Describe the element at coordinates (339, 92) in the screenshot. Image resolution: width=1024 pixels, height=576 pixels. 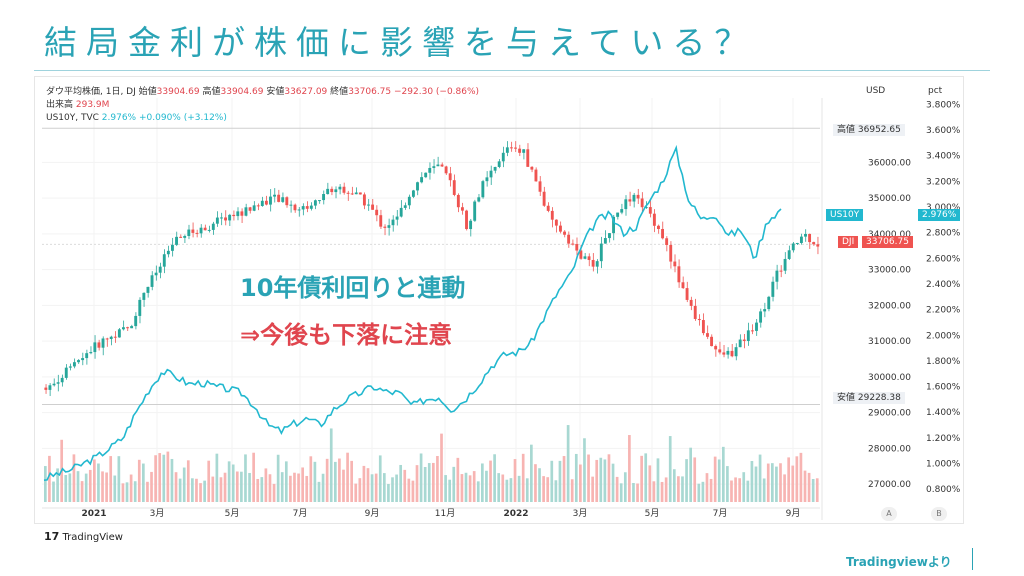
I see `legend-close-label: 終値` at that location.